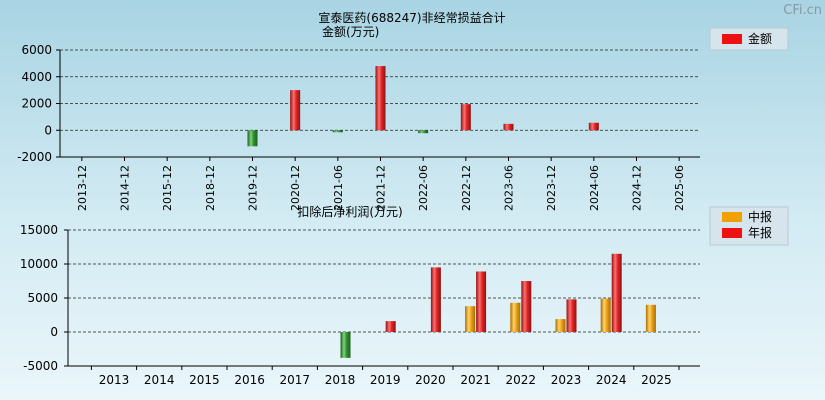 This screenshot has height=400, width=825. I want to click on x-tick-label: 2023, so click(566, 380).